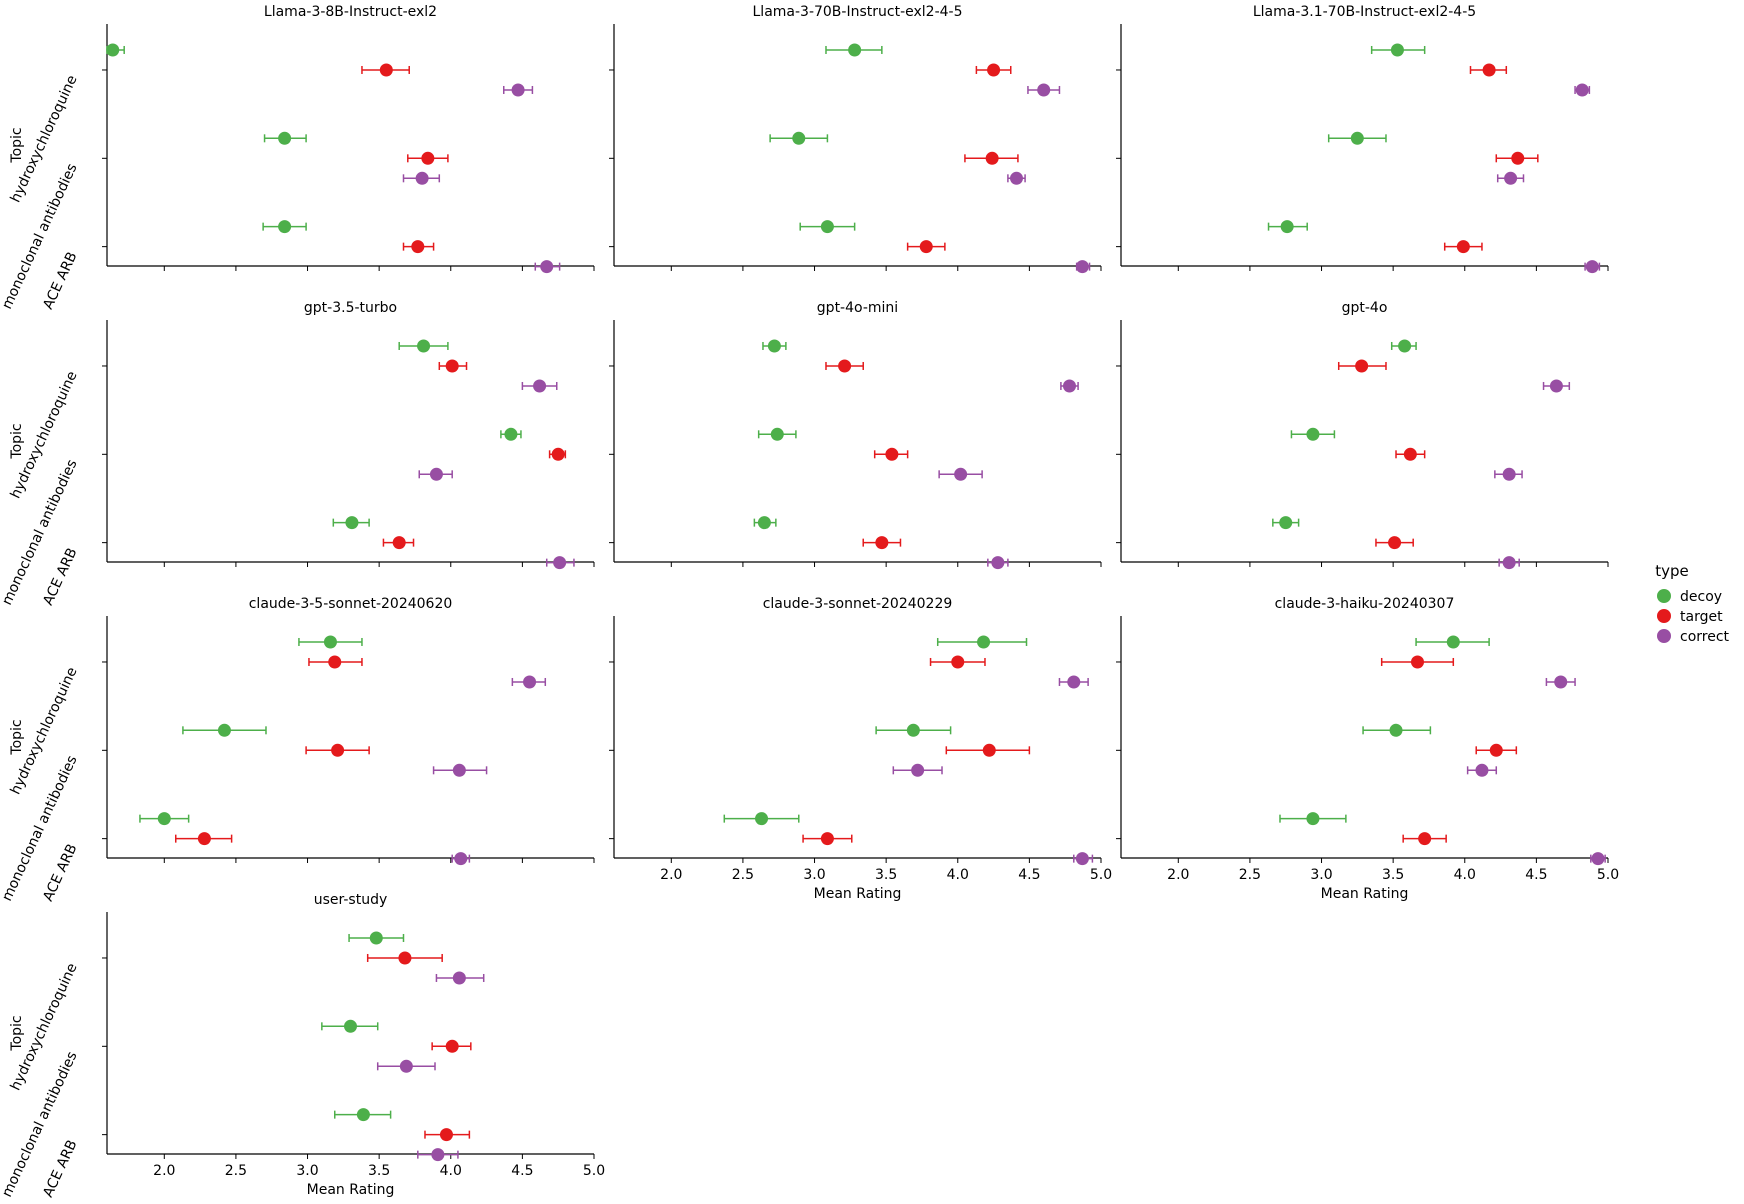  What do you see at coordinates (855, 435) in the screenshot?
I see `panel-gpt-4o-mini: gpt-4o-mini` at bounding box center [855, 435].